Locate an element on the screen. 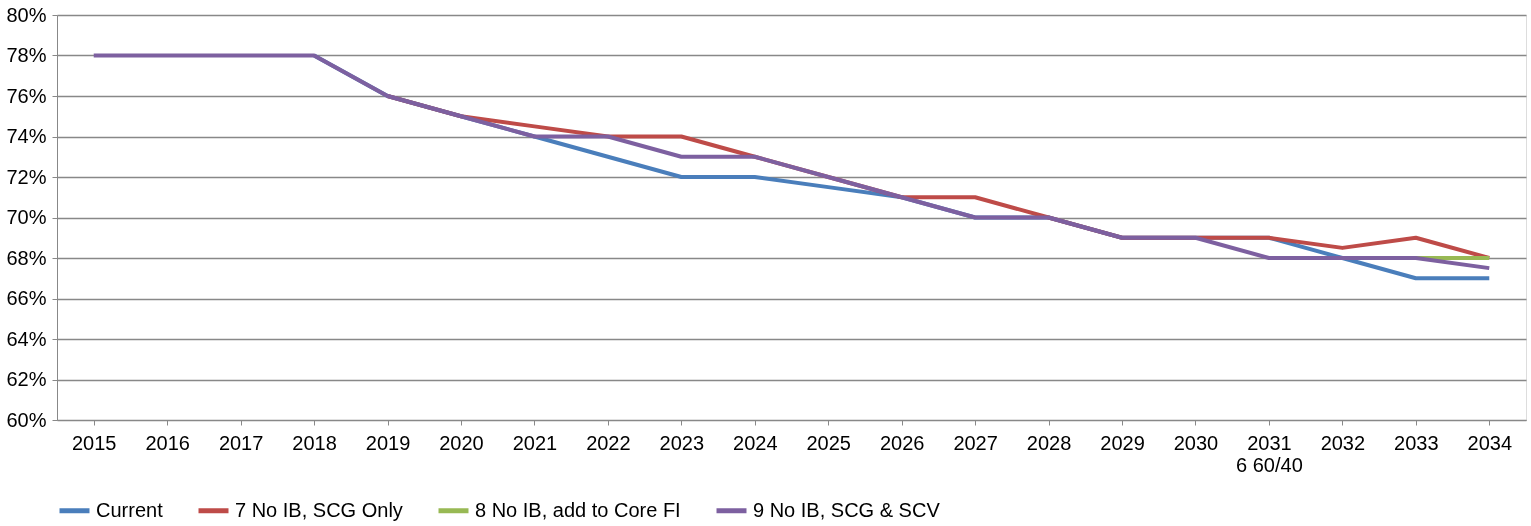 Image resolution: width=1531 pixels, height=526 pixels. x-tick-label: 2027 is located at coordinates (975, 442).